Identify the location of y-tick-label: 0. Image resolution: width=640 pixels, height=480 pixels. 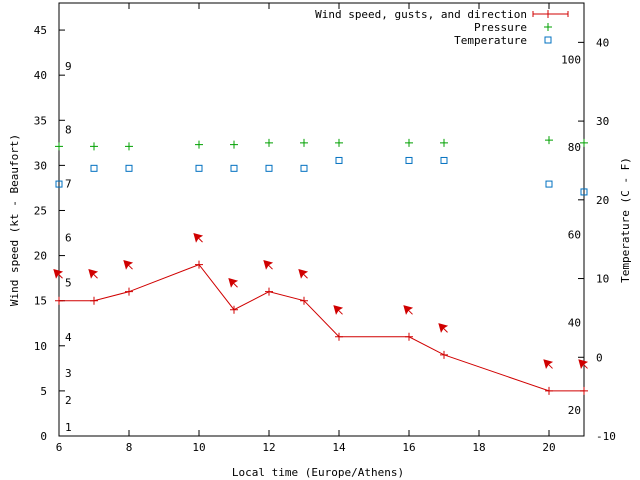
(43, 436).